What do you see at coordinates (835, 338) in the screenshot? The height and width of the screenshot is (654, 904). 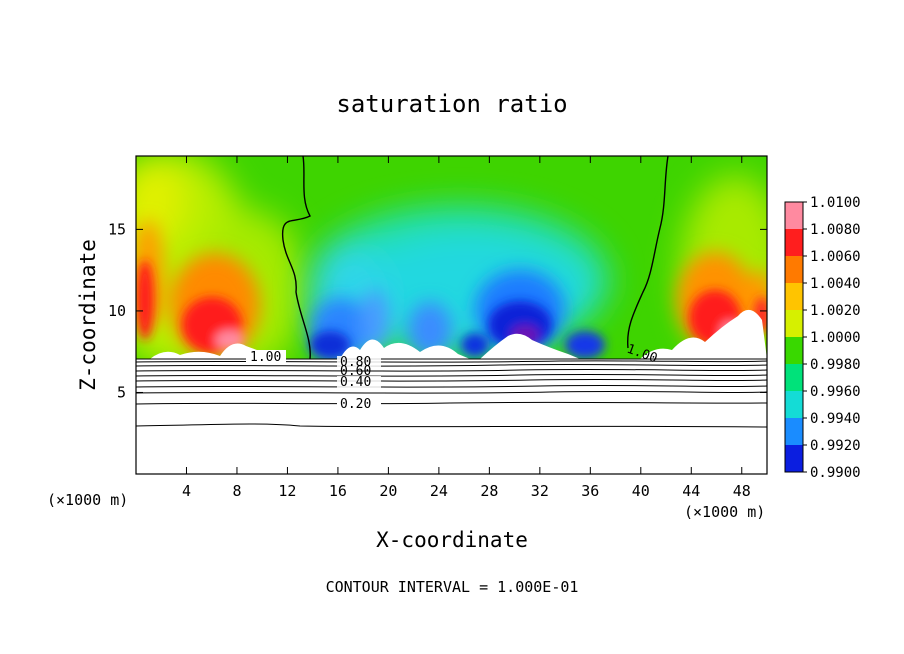 I see `colorbar-label: 1.0000` at bounding box center [835, 338].